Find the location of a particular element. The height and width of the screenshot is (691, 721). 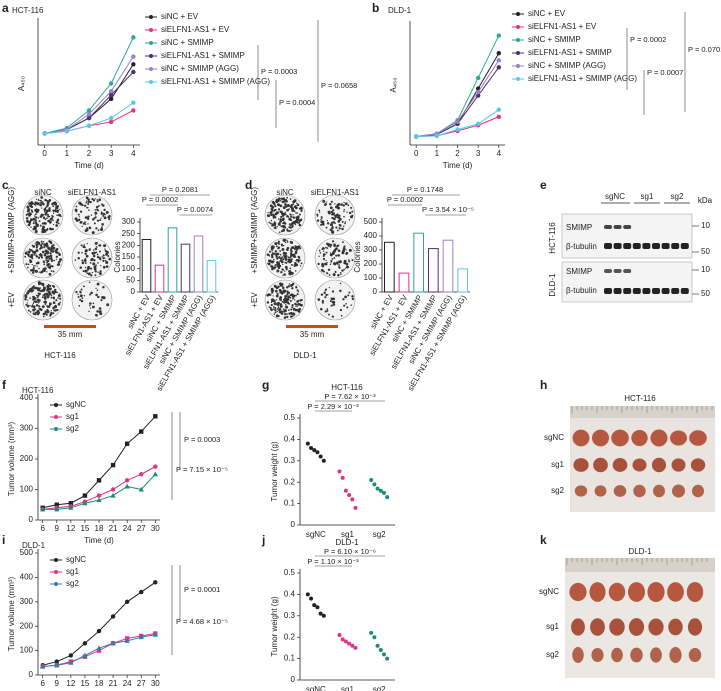

photo-title: DLD-1 is located at coordinates (640, 551).